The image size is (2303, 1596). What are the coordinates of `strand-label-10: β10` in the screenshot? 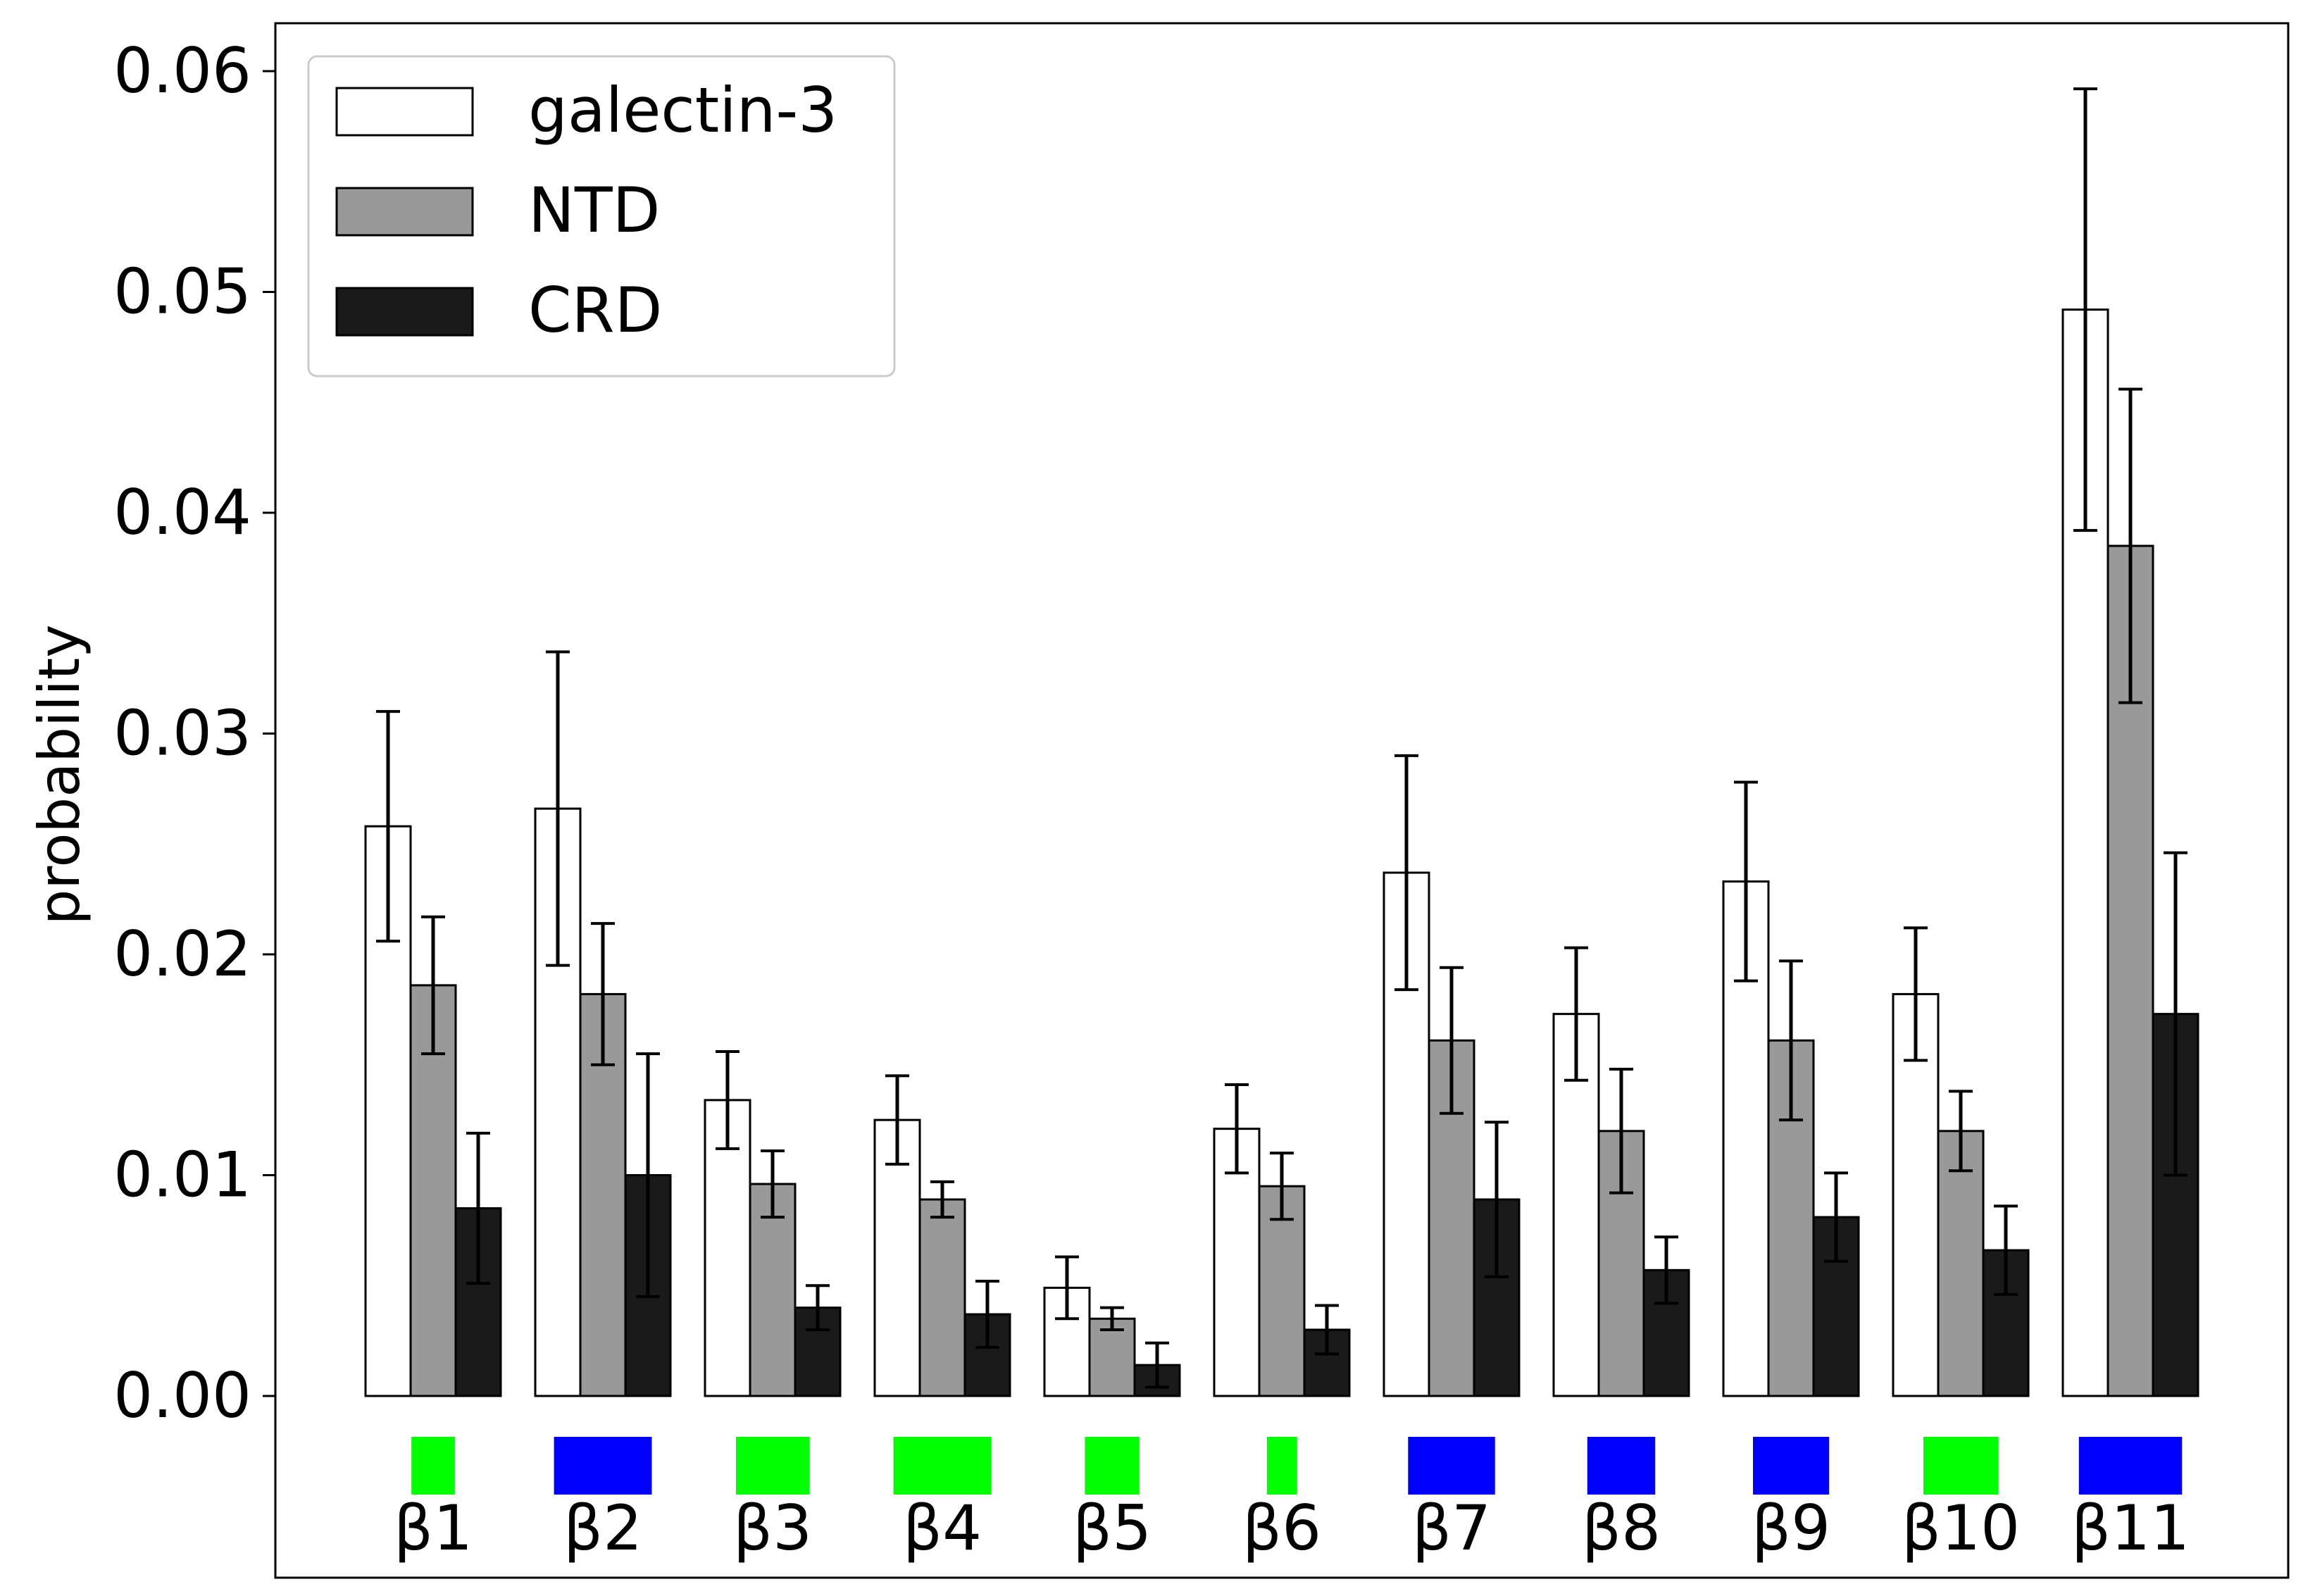 It's located at (1961, 1528).